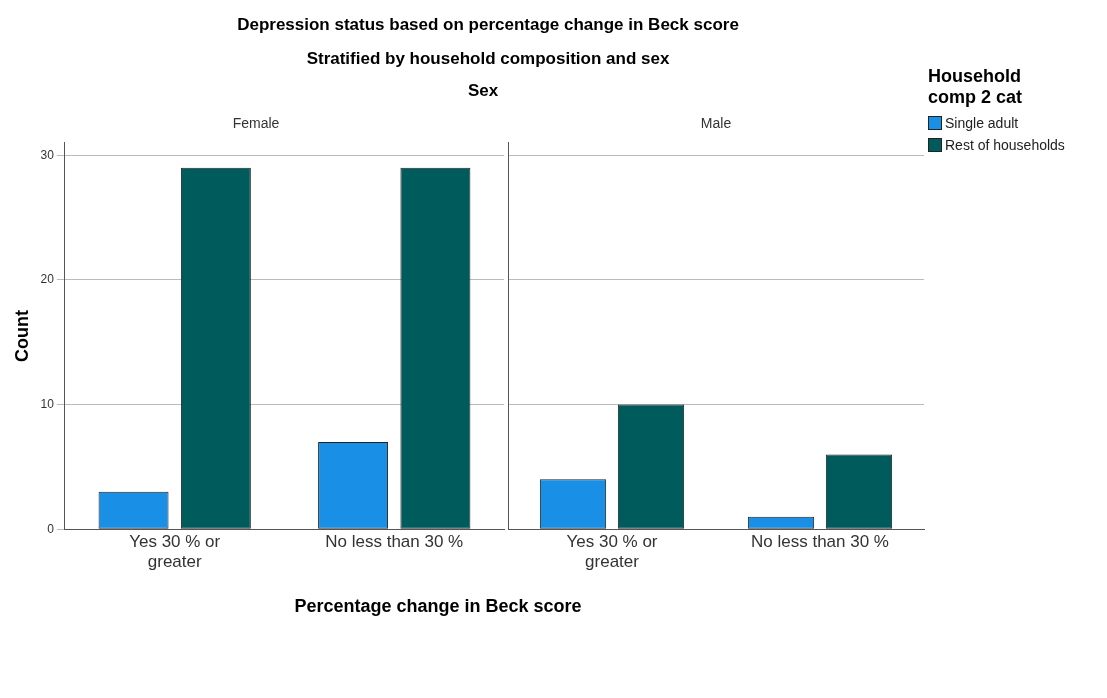 The height and width of the screenshot is (698, 1107). I want to click on x-axis-title: Percentage change in Beck score, so click(438, 606).